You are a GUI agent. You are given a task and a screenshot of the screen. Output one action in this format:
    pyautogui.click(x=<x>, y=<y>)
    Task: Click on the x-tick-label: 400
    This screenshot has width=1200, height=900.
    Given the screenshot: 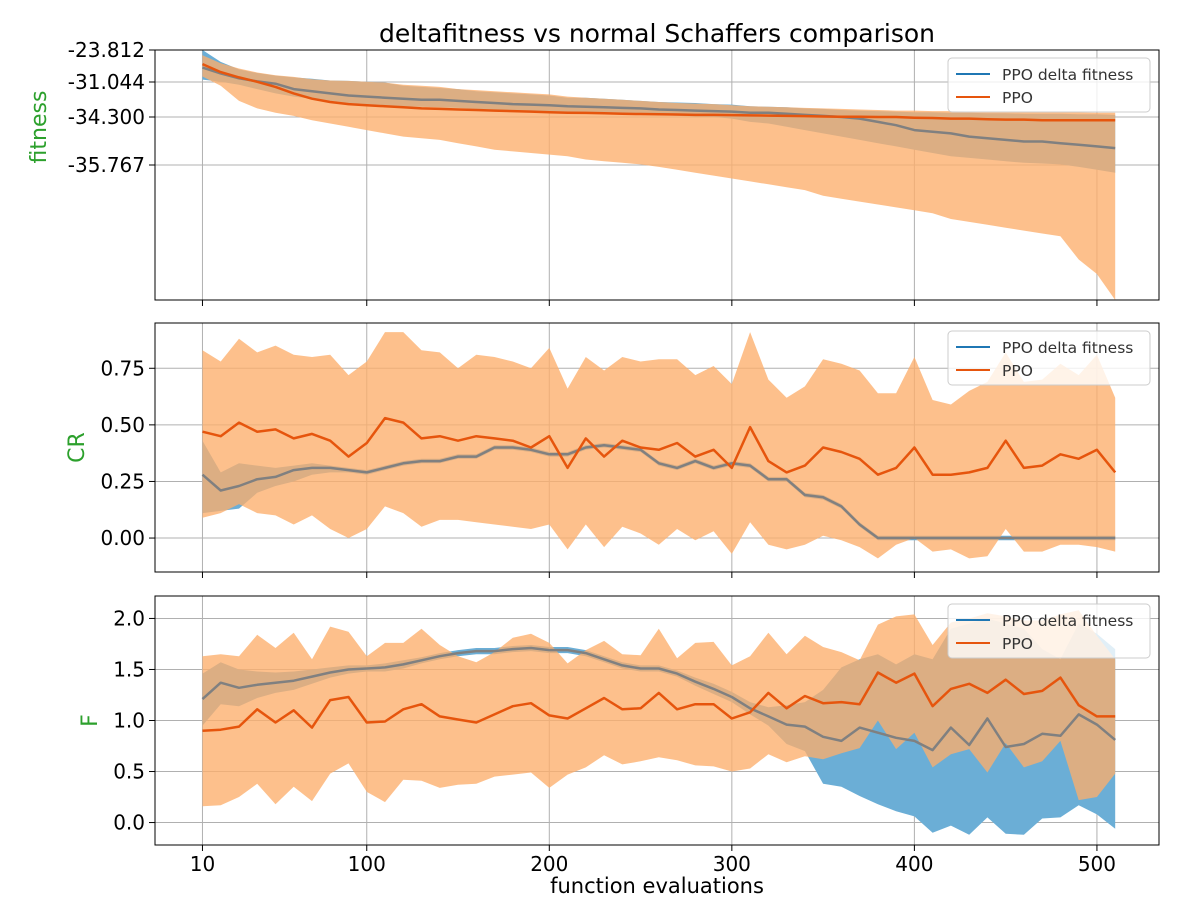 What is the action you would take?
    pyautogui.click(x=914, y=864)
    